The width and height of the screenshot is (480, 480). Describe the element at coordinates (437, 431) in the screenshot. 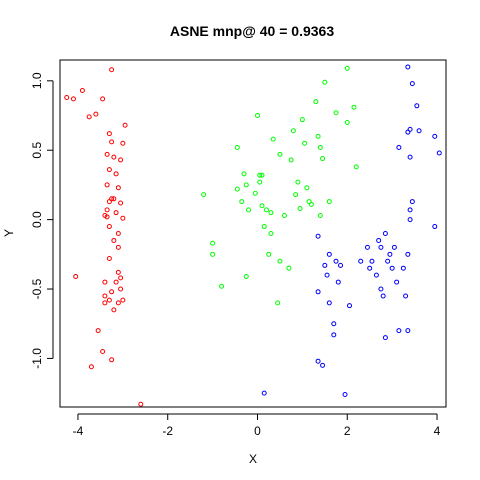

I see `x-tick-label: 4` at that location.